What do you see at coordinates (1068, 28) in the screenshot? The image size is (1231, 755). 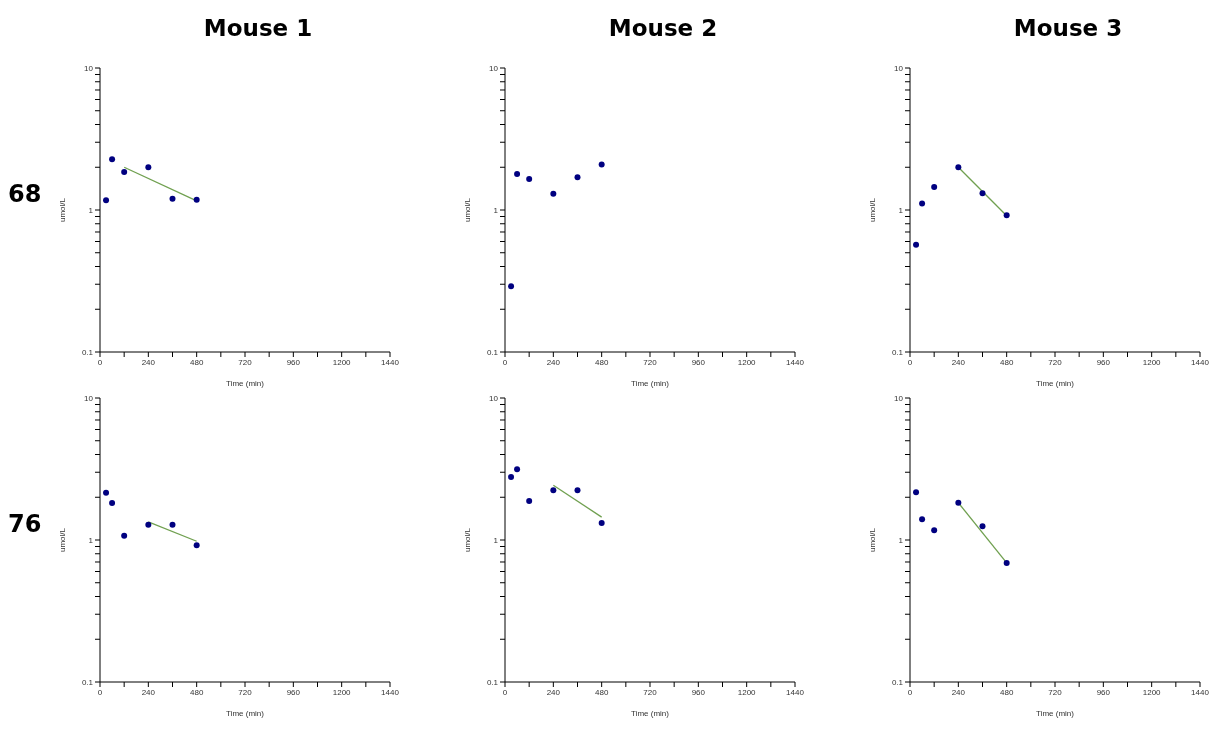 I see `chart-title: Mouse 3` at bounding box center [1068, 28].